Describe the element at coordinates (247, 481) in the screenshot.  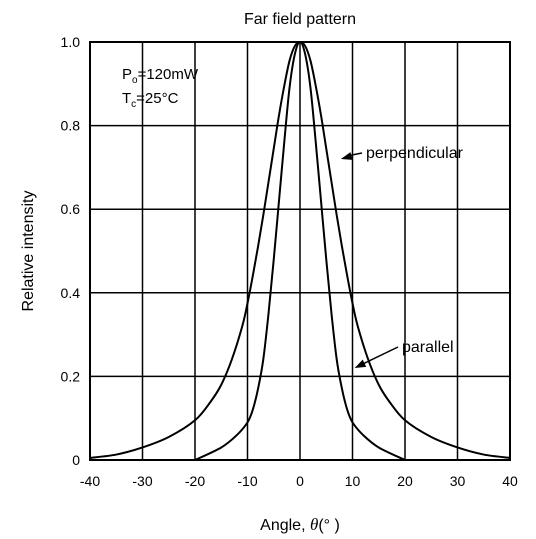
I see `x-tick-label: -10` at that location.